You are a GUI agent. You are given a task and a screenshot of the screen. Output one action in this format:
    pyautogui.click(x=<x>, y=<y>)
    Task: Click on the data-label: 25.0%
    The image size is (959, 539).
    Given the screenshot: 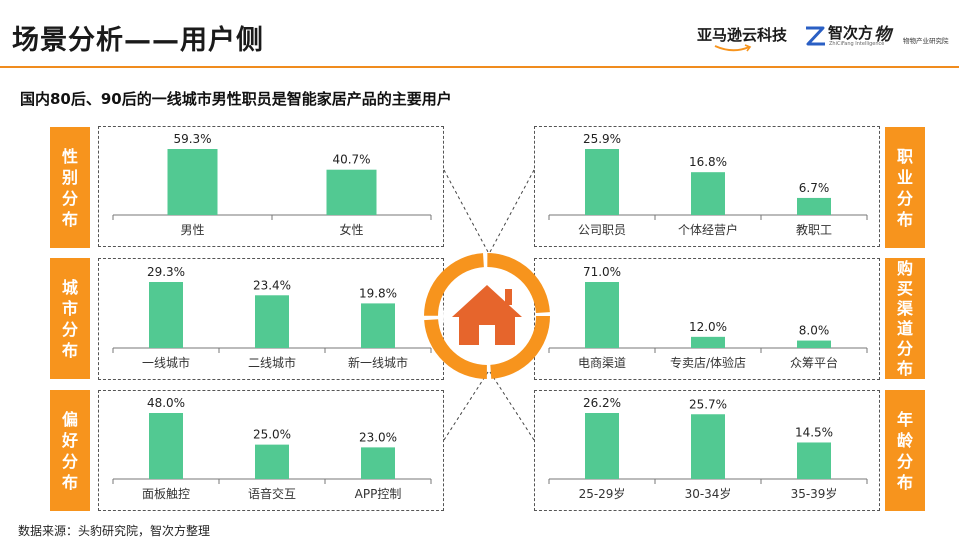 What is the action you would take?
    pyautogui.click(x=272, y=435)
    